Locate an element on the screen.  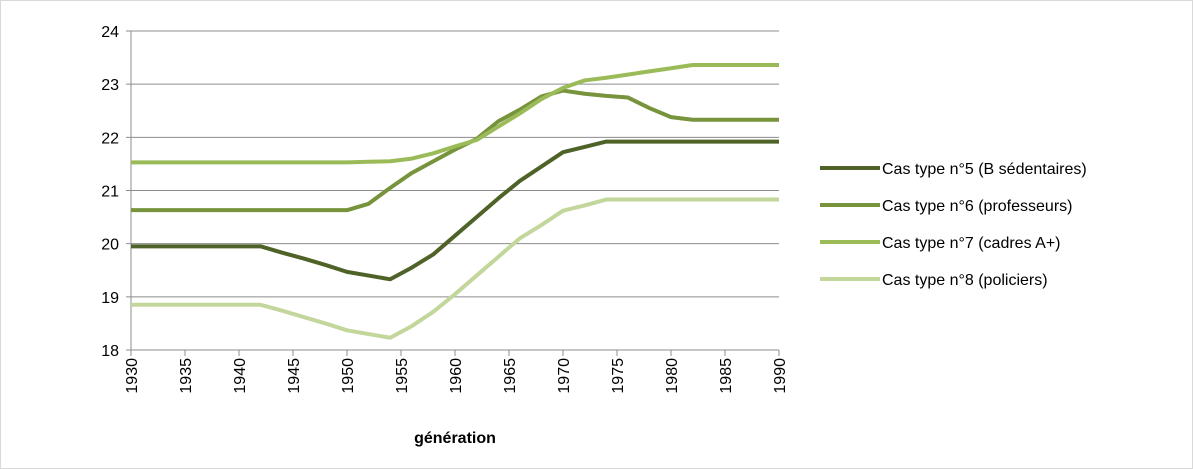
legend-label: Cas type n°7 (cadres A+) is located at coordinates (971, 243).